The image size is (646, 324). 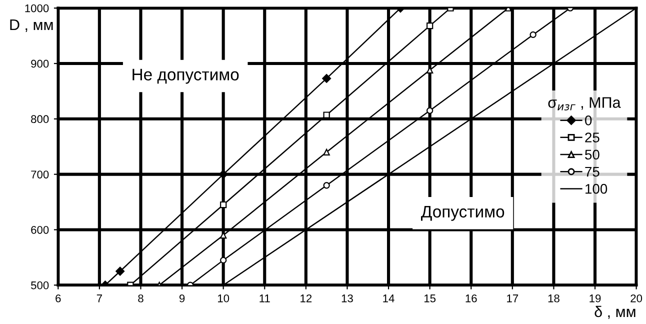 I want to click on y-tick-label: 500, so click(x=40, y=285).